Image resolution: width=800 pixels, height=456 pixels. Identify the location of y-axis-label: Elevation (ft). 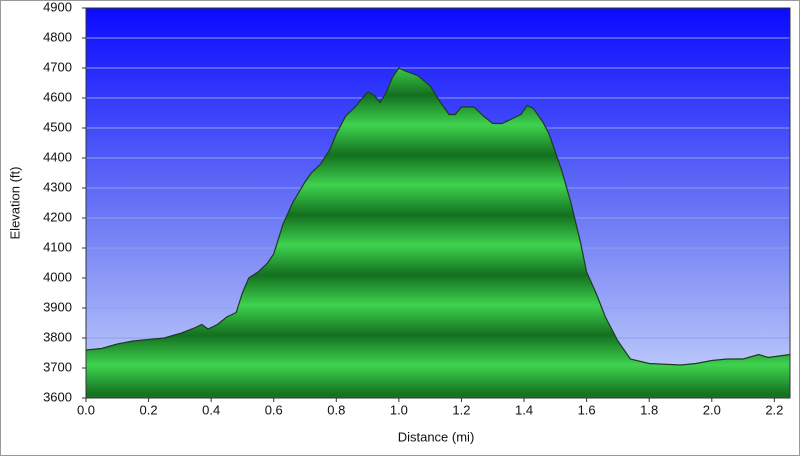
(14, 203).